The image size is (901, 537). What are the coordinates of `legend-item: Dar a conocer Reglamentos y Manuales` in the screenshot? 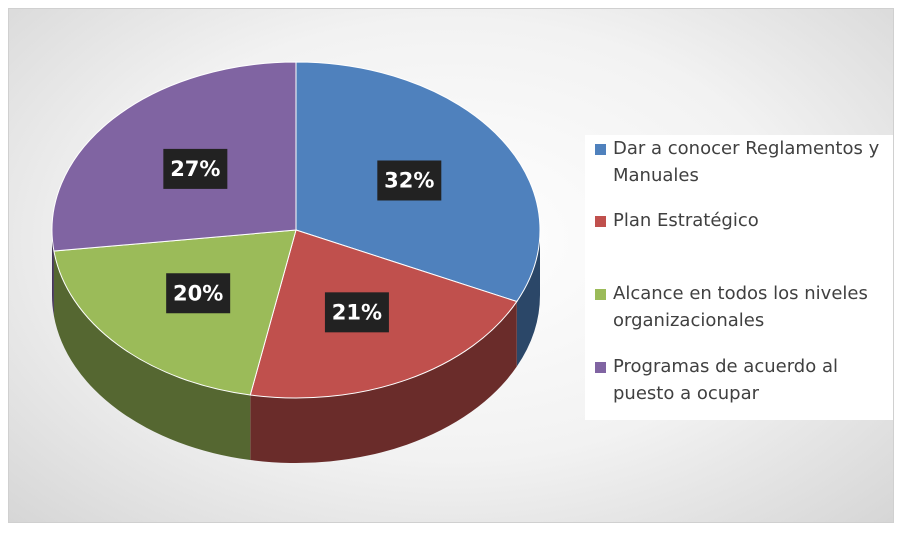 It's located at (740, 162).